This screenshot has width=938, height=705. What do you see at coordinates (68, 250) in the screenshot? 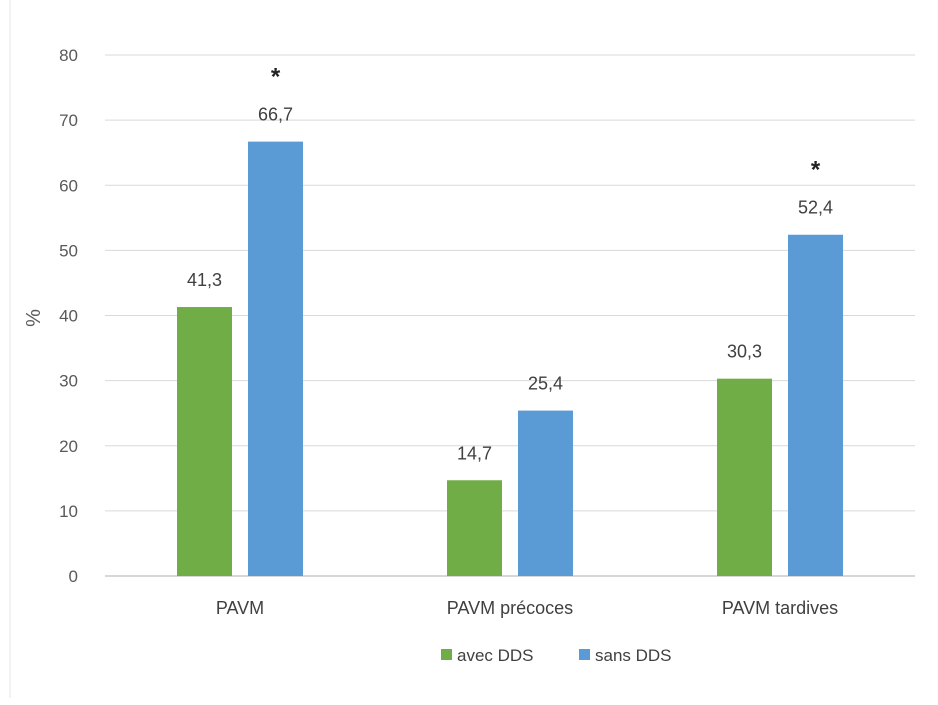
I see `y-tick-label: 50` at bounding box center [68, 250].